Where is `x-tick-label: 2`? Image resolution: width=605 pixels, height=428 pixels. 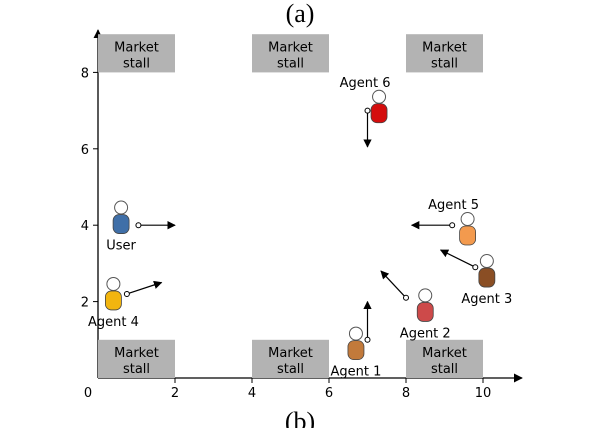
x-tick-label: 2 is located at coordinates (175, 393).